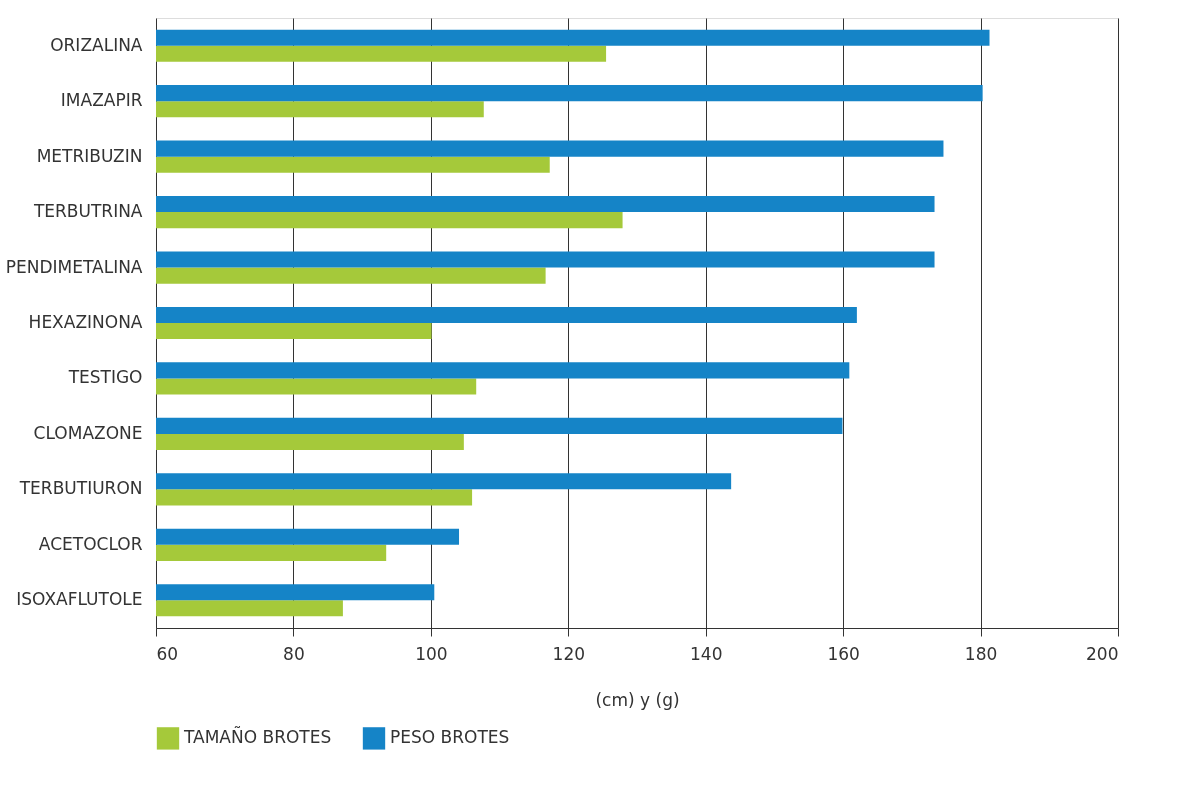 The width and height of the screenshot is (1198, 789). Describe the element at coordinates (90, 543) in the screenshot. I see `y-tick-label: ACETOCLOR` at that location.